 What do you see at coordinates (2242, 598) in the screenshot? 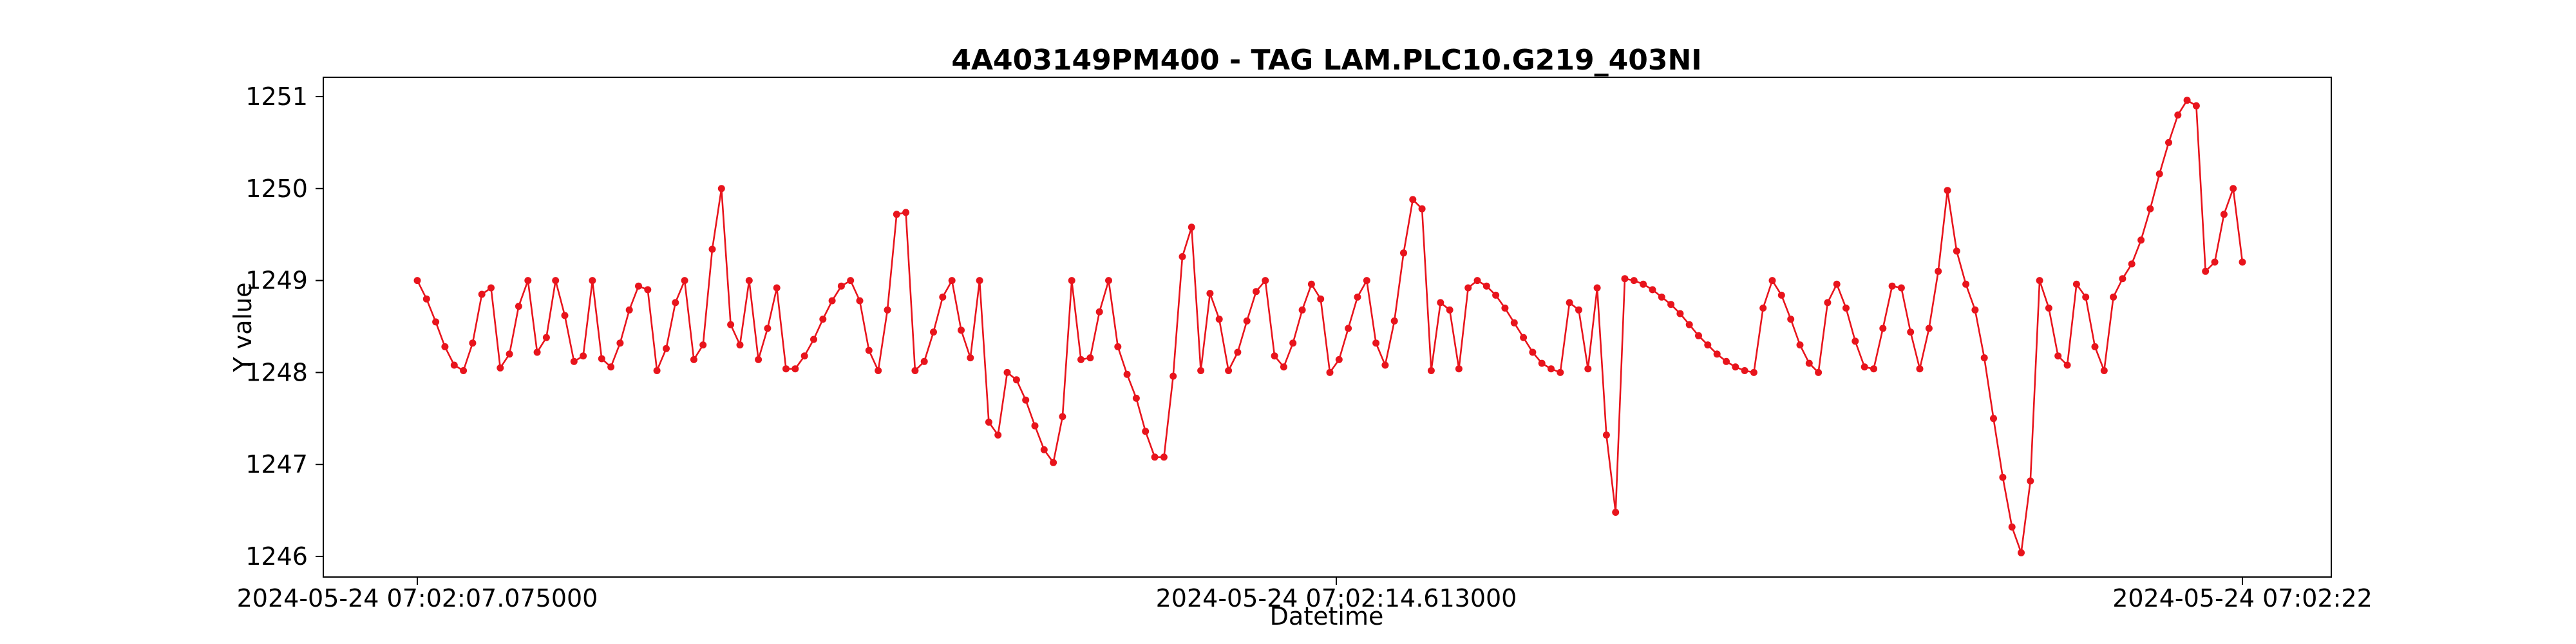
I see `x-tick-label: 2024-05-24 07:02:22` at bounding box center [2242, 598].